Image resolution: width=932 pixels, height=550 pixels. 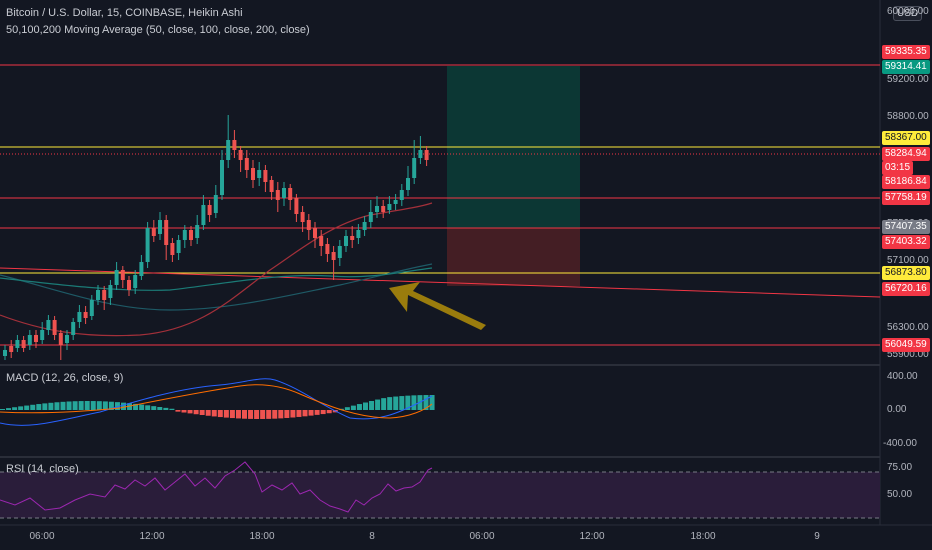 What do you see at coordinates (906, 345) in the screenshot?
I see `price-tag: 56049.59` at bounding box center [906, 345].